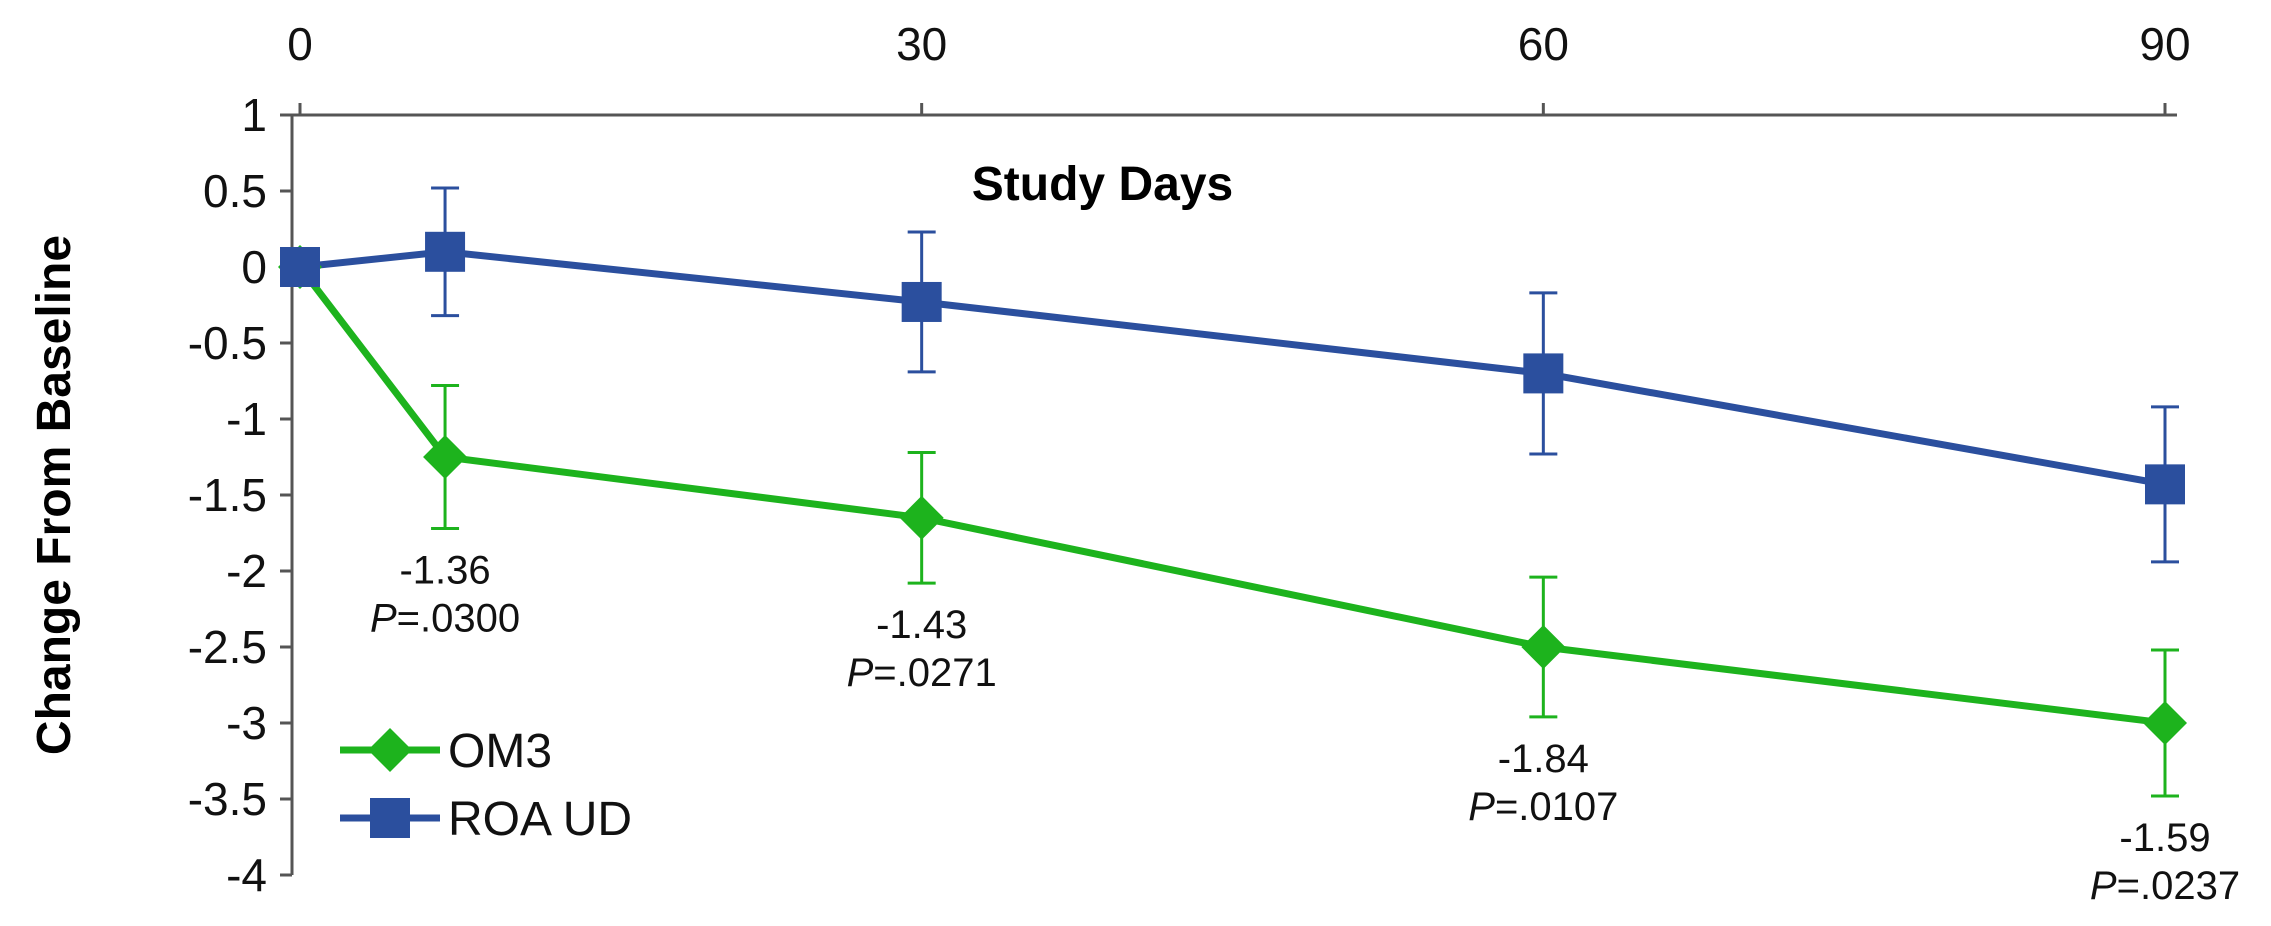 The width and height of the screenshot is (2271, 926). Describe the element at coordinates (1543, 44) in the screenshot. I see `x-tick-label: 60` at that location.